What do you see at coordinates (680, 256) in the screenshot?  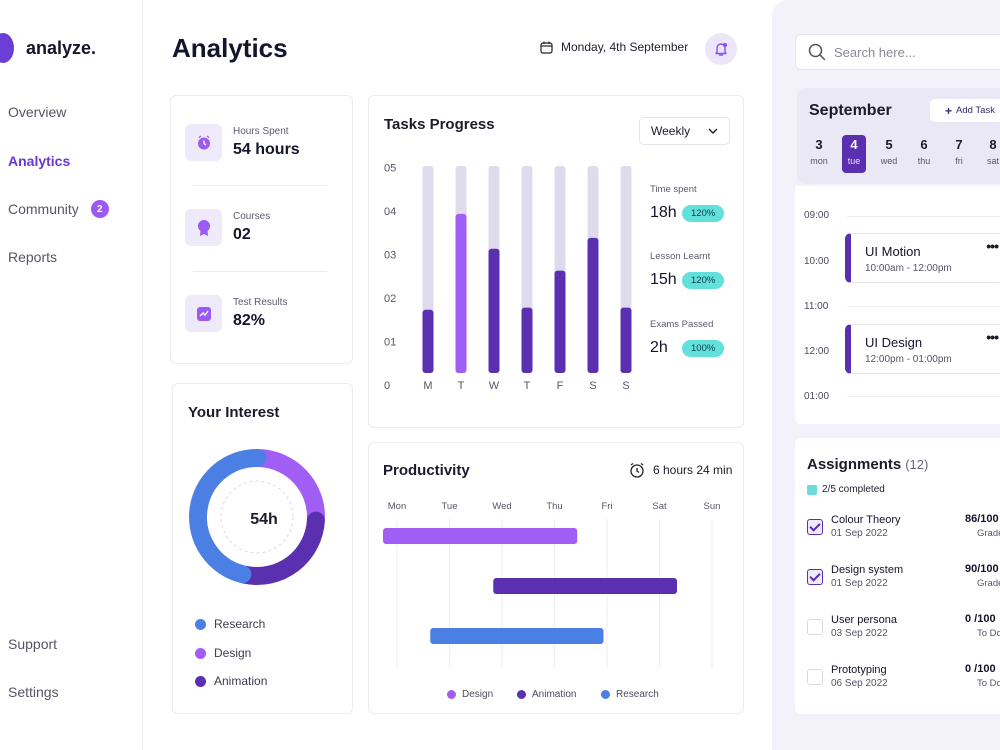 I see `side-stat-label: Lesson Learnt` at bounding box center [680, 256].